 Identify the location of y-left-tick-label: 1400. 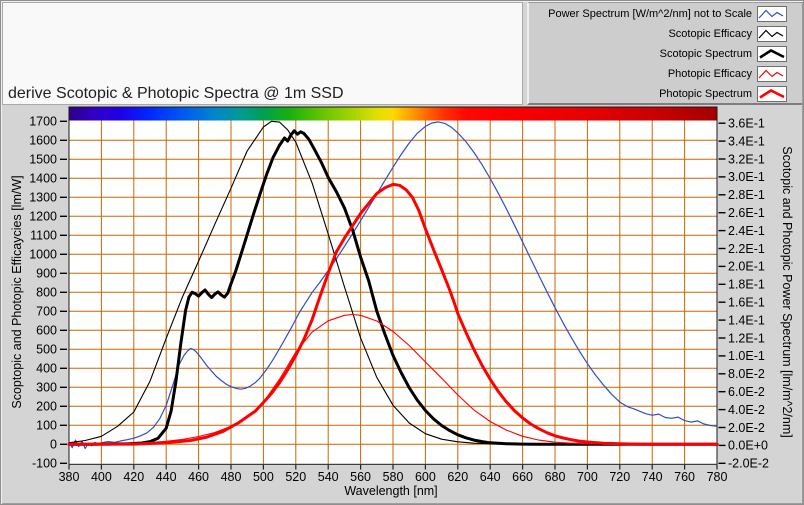
(43, 179).